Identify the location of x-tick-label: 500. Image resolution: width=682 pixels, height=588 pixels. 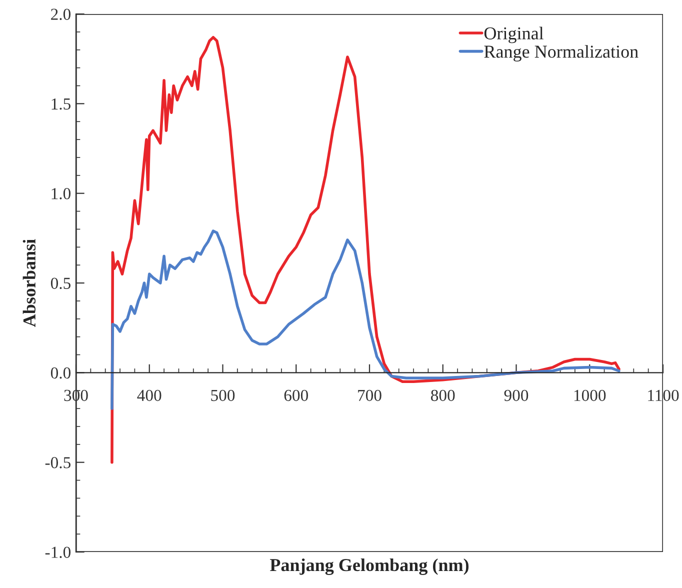
(223, 396).